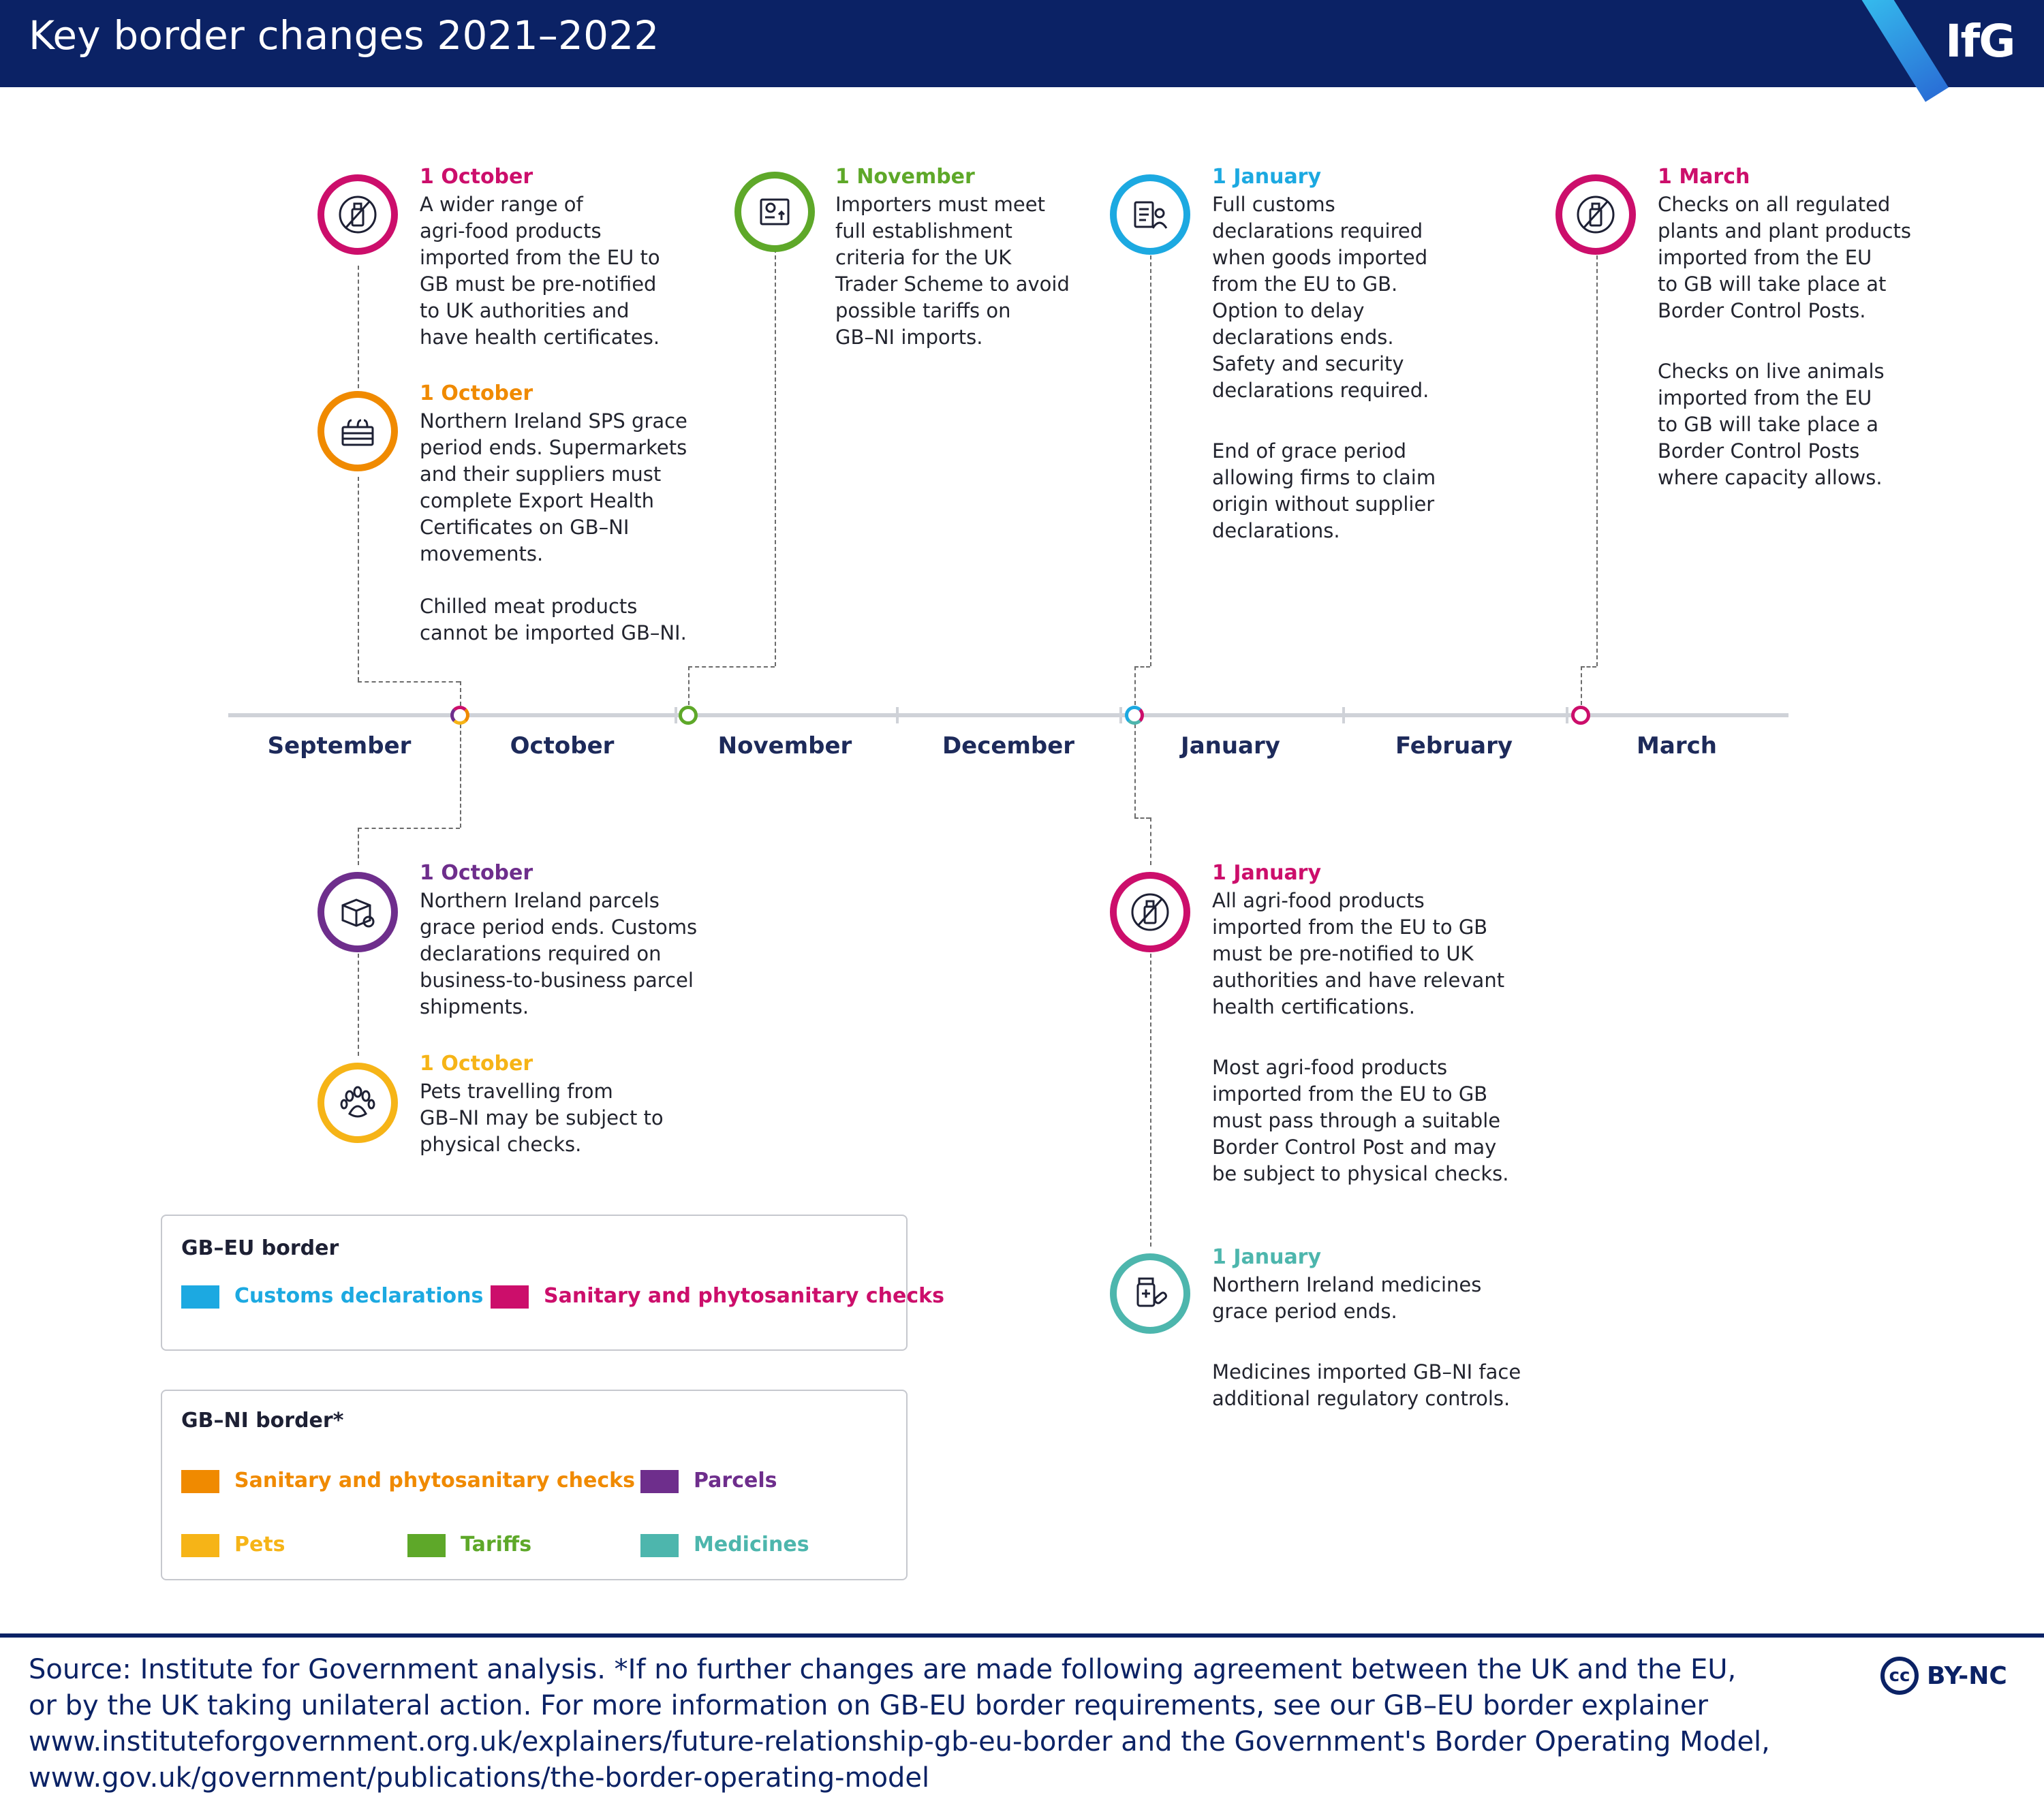 Image resolution: width=2044 pixels, height=1799 pixels. What do you see at coordinates (501, 204) in the screenshot?
I see `event-line: A wider range of` at bounding box center [501, 204].